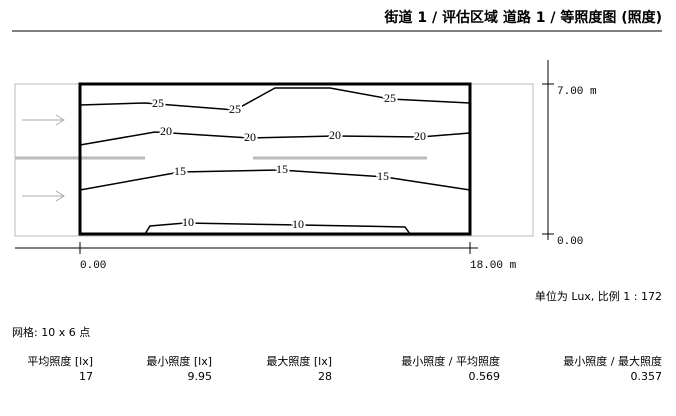  Describe the element at coordinates (612, 361) in the screenshot. I see `table-header: 最小照度 / 最大照度` at that location.